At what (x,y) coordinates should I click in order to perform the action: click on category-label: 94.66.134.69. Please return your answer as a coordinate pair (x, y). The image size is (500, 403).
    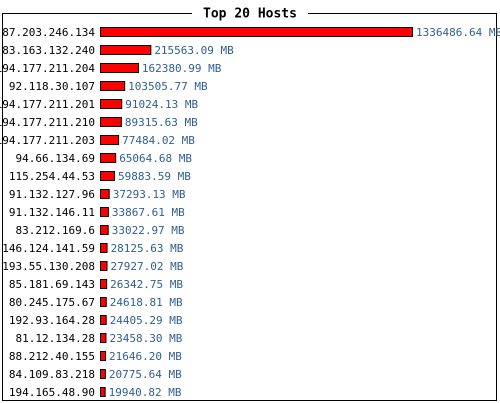
    Looking at the image, I should click on (55, 158).